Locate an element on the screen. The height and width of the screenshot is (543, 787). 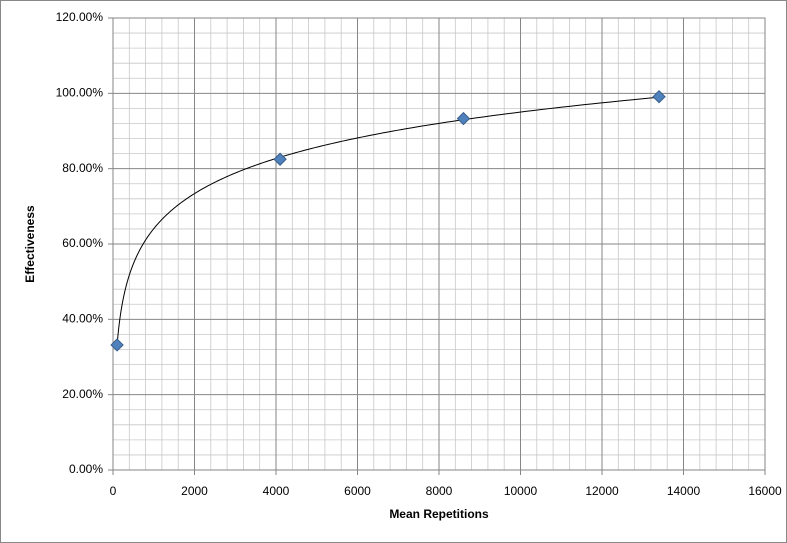
x-tick-label: 0 is located at coordinates (113, 491).